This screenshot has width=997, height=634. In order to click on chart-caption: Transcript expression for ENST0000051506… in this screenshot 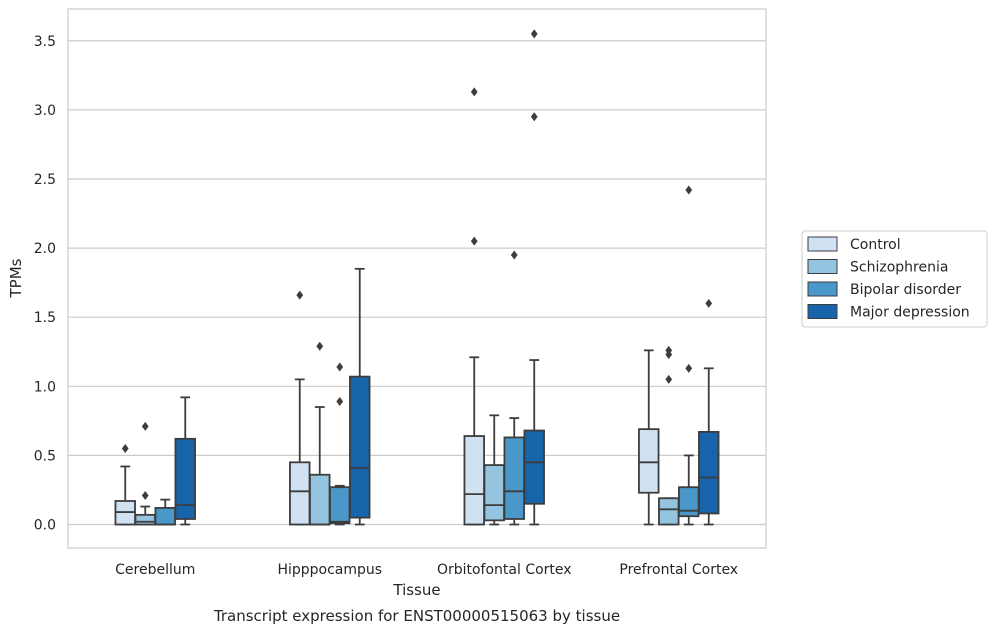, I will do `click(416, 616)`.